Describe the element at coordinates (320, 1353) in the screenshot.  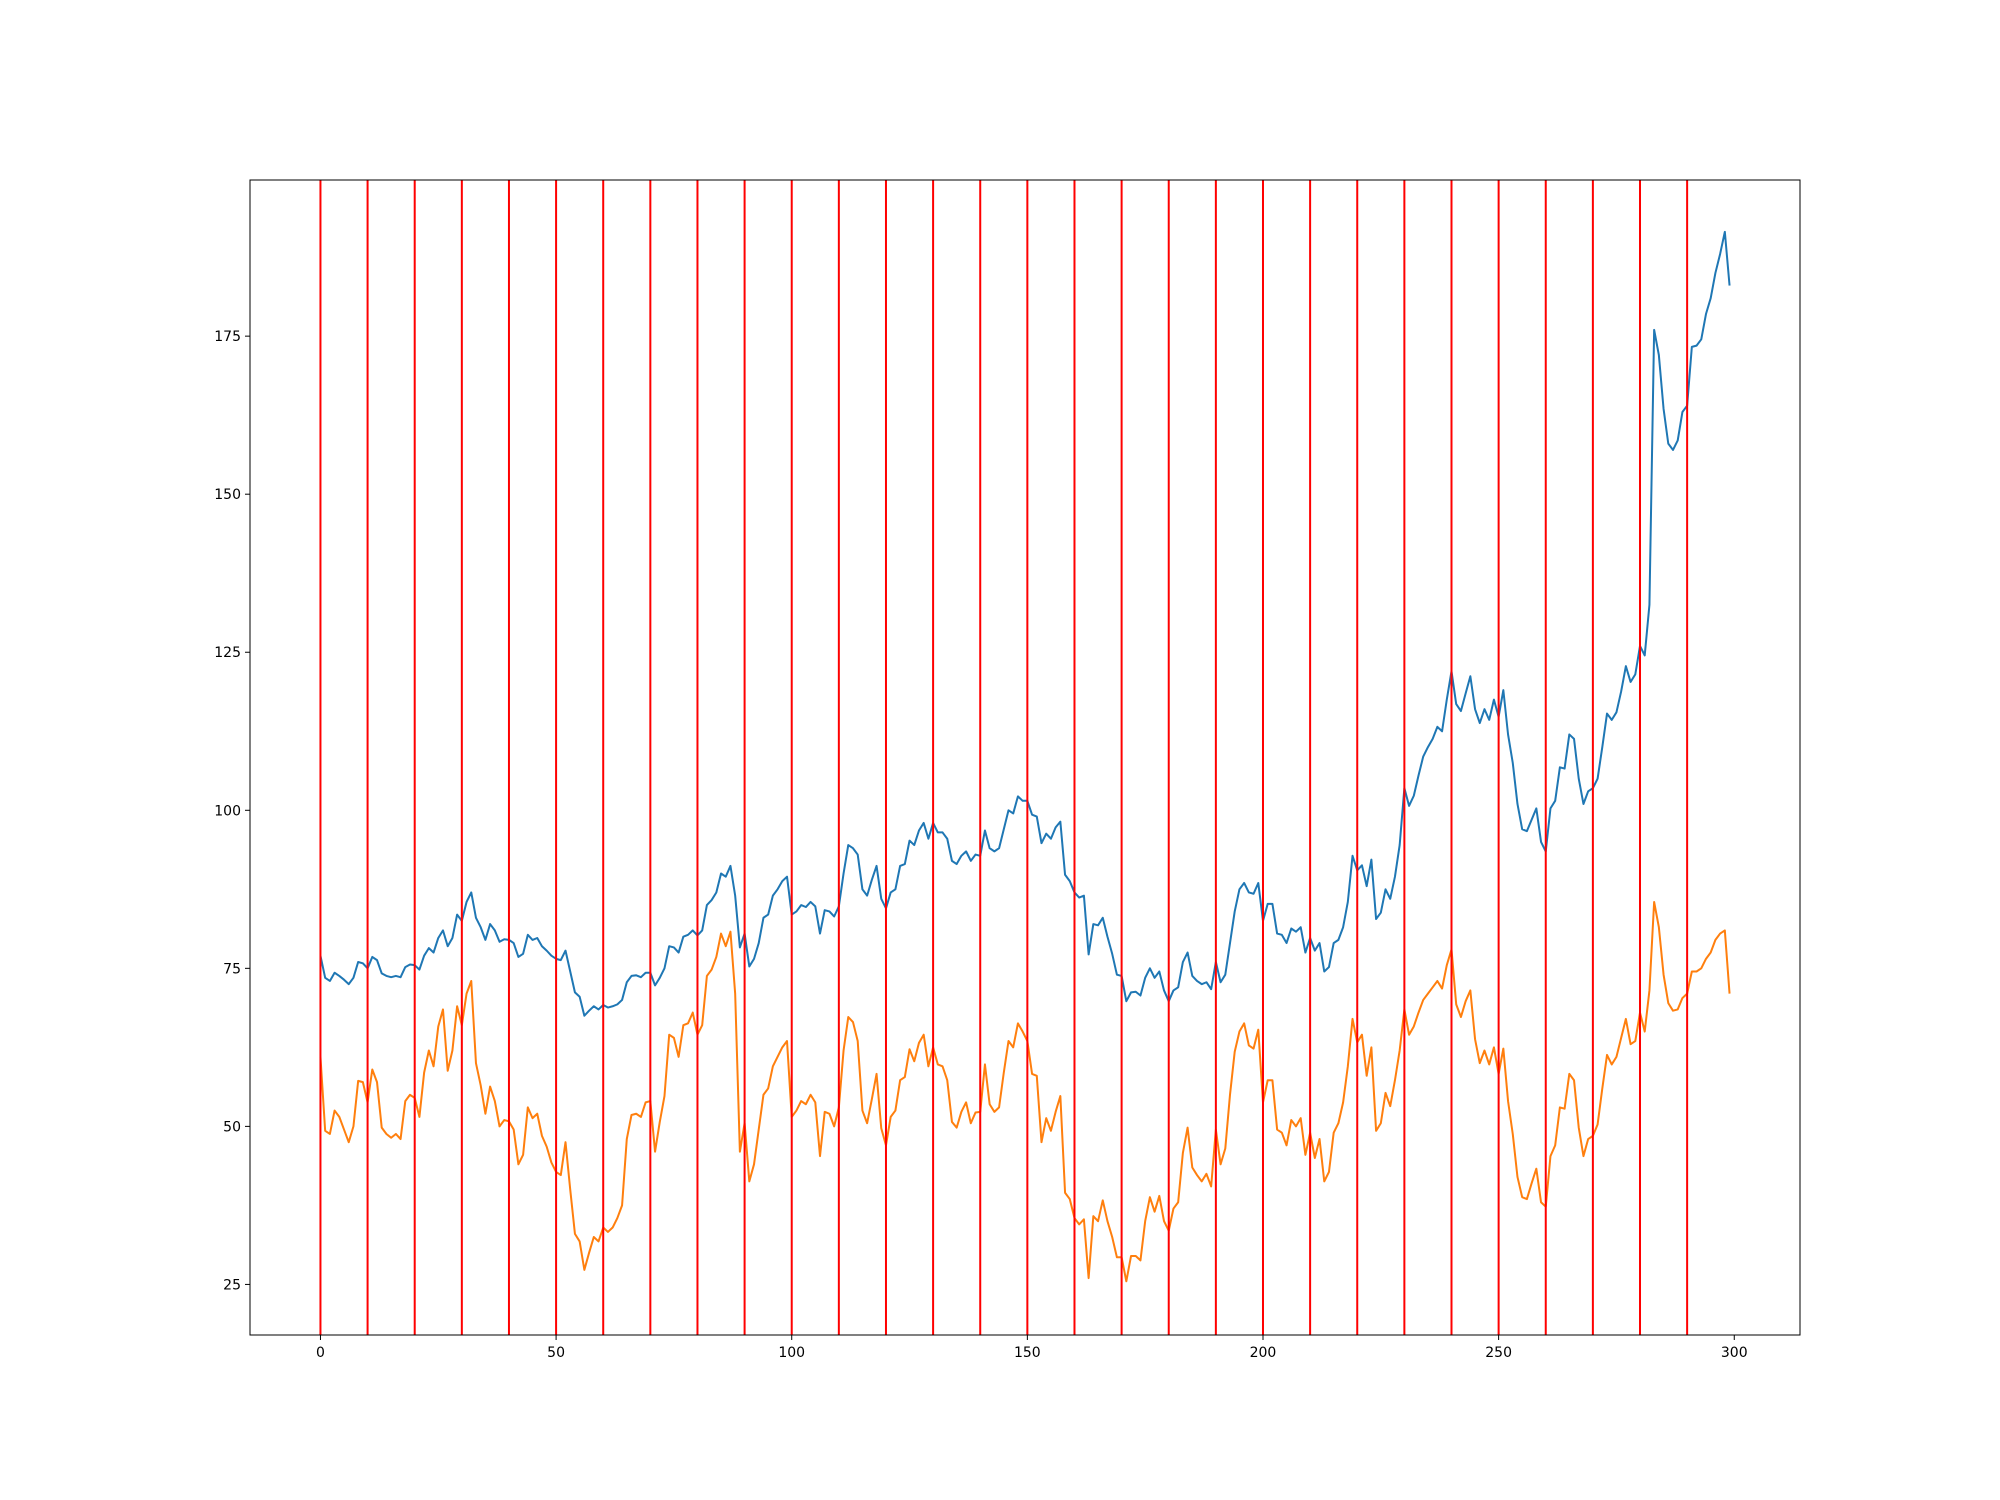
I see `x-tick-label: 0` at that location.